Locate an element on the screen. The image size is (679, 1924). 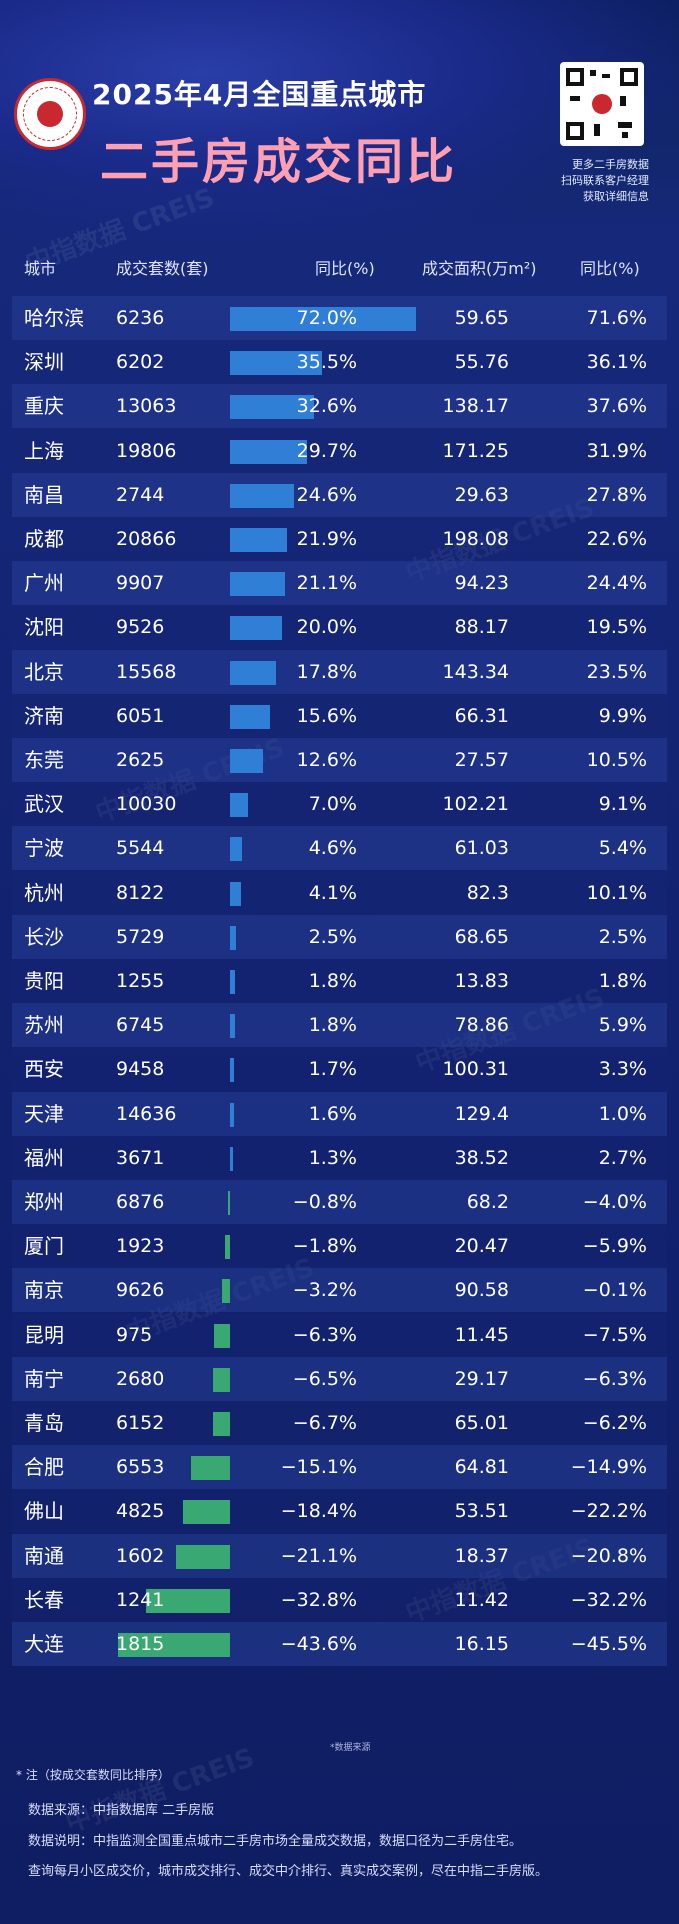
area-yoy-cell: 9.1% is located at coordinates (622, 804).